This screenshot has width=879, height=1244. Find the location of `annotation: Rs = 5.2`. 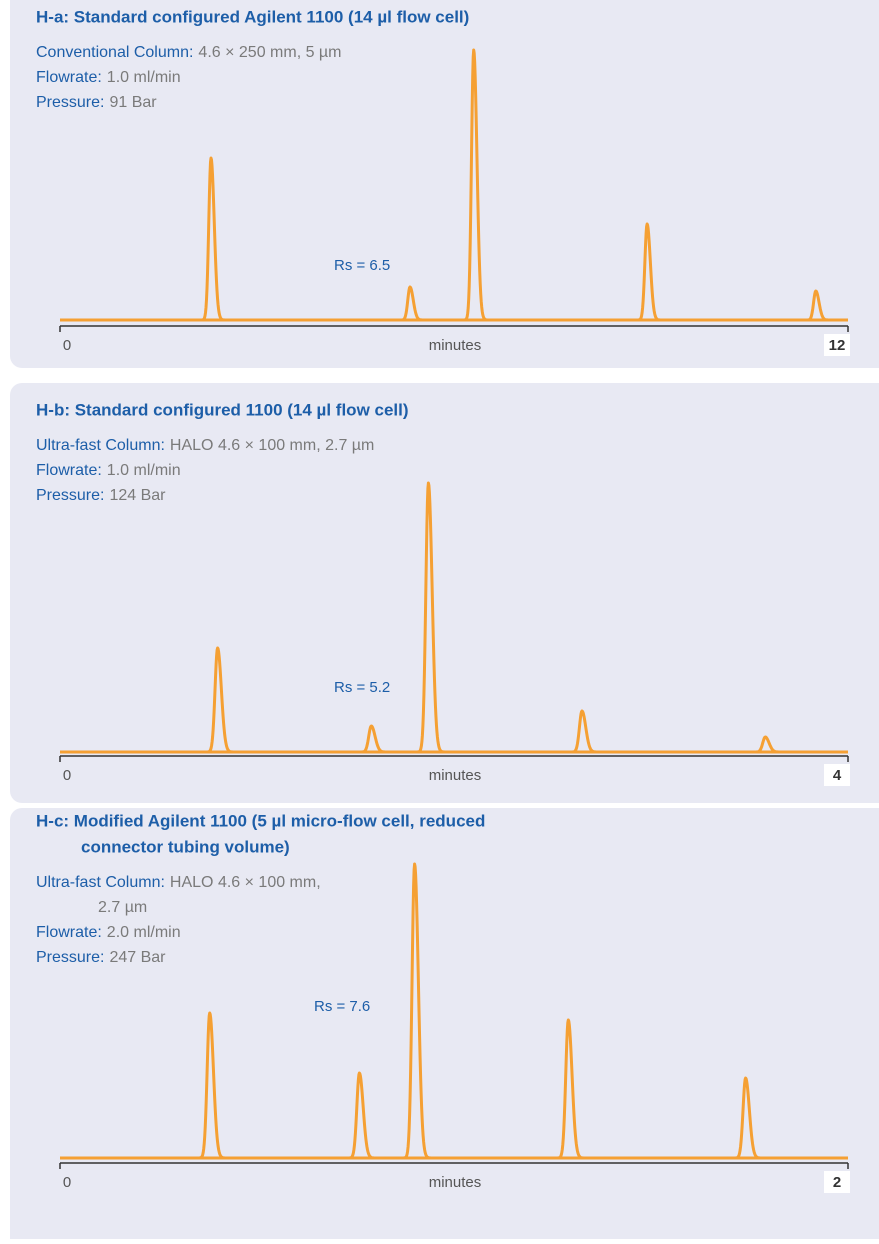

annotation: Rs = 5.2 is located at coordinates (362, 687).